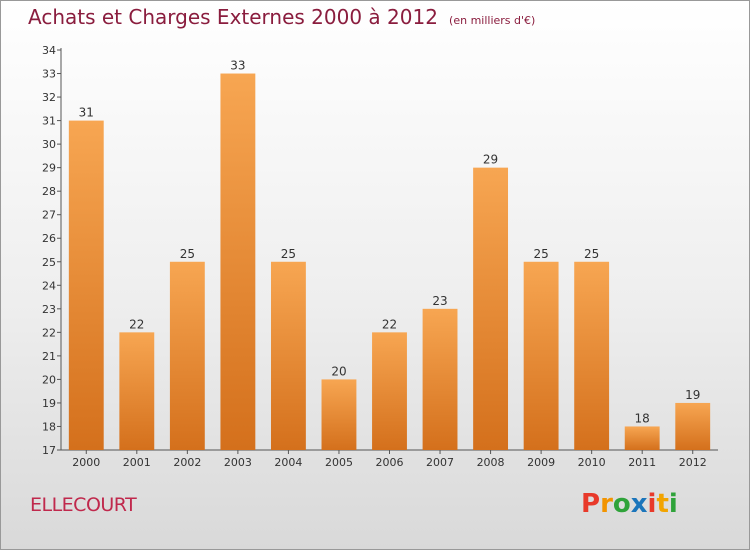 The image size is (750, 550). I want to click on commune-name: ELLECOURT, so click(83, 505).